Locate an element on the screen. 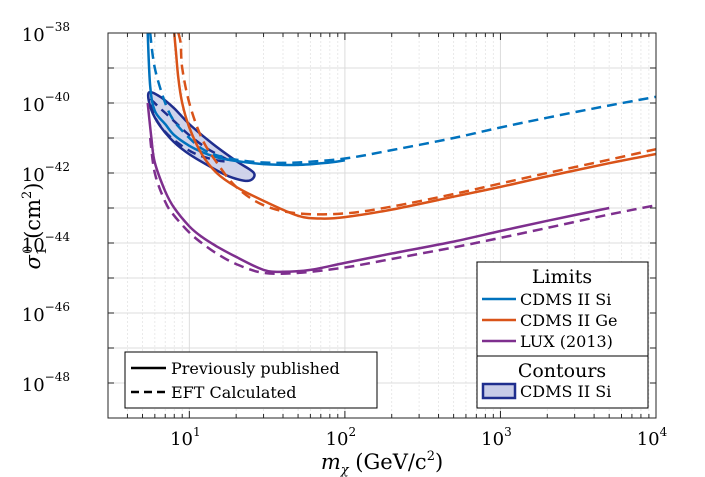 The image size is (705, 477). svg-text: σ10 (cm2) is located at coordinates (35, 226).